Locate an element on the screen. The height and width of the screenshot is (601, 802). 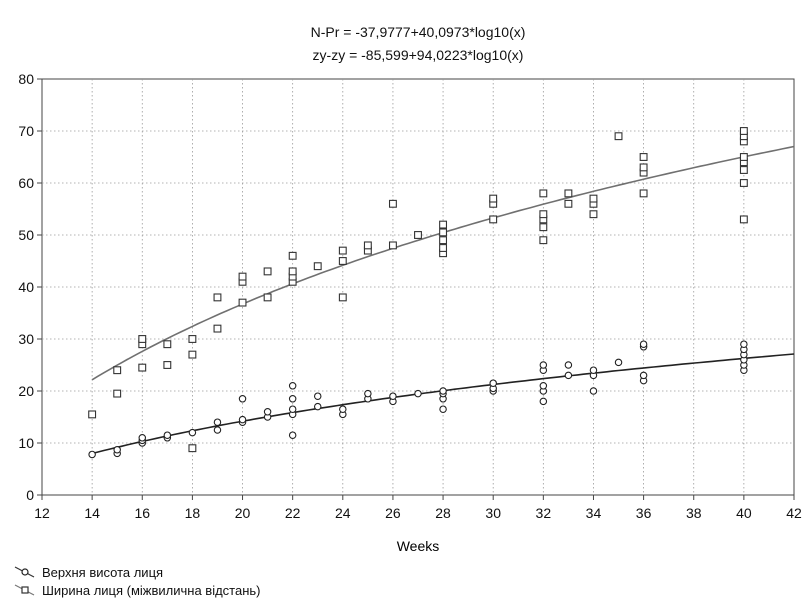
x-tick-label: 36 is located at coordinates (644, 513).